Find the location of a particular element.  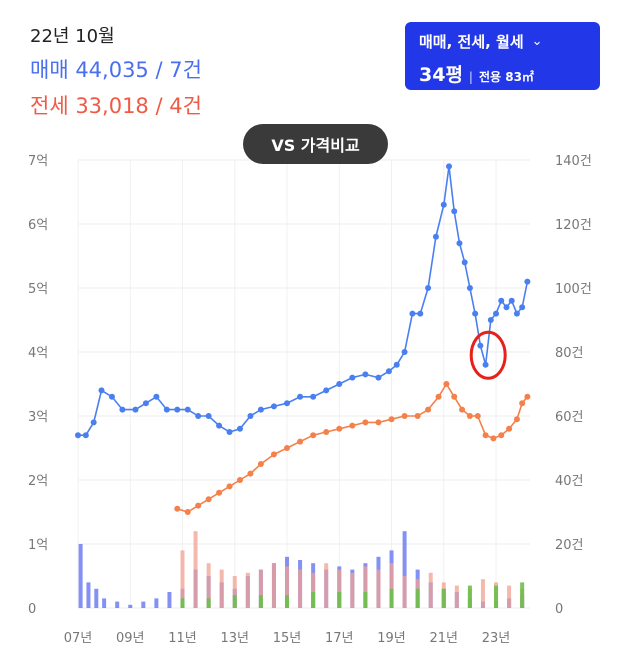

chevron-down-icon: ⌄ is located at coordinates (537, 41).